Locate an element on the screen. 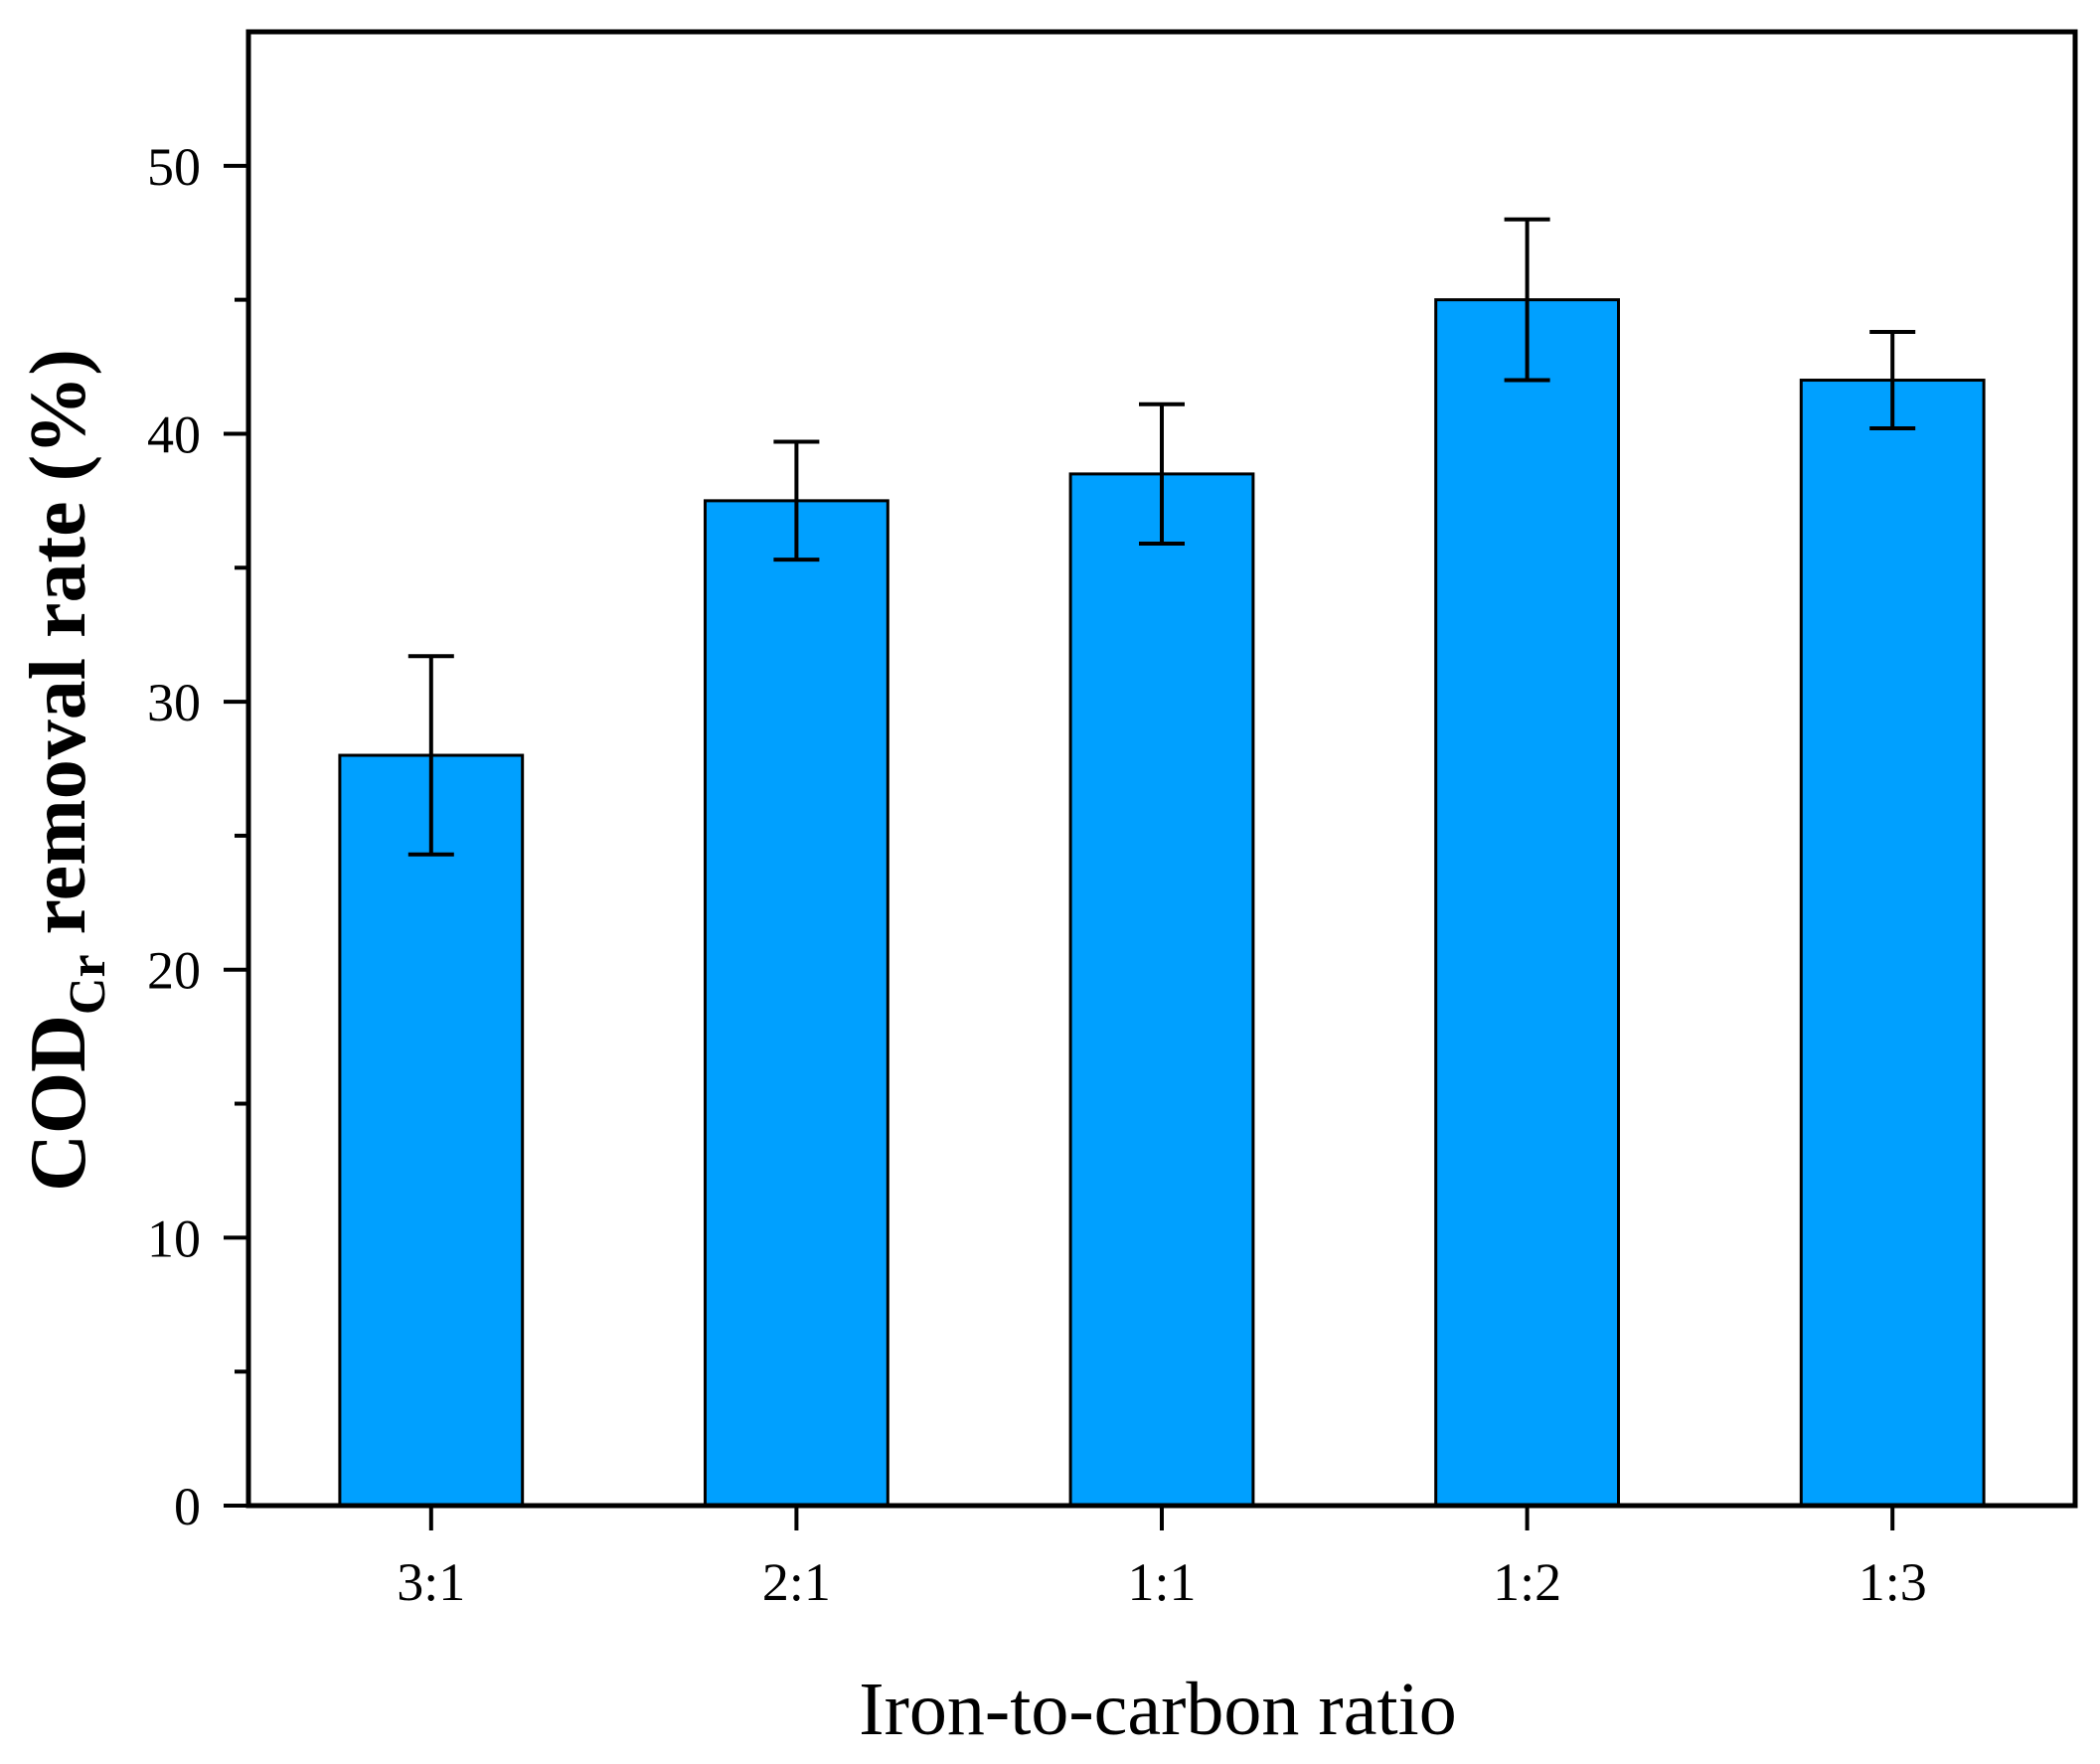 The width and height of the screenshot is (2100, 1764). y-tick-label: 10 is located at coordinates (174, 1238).